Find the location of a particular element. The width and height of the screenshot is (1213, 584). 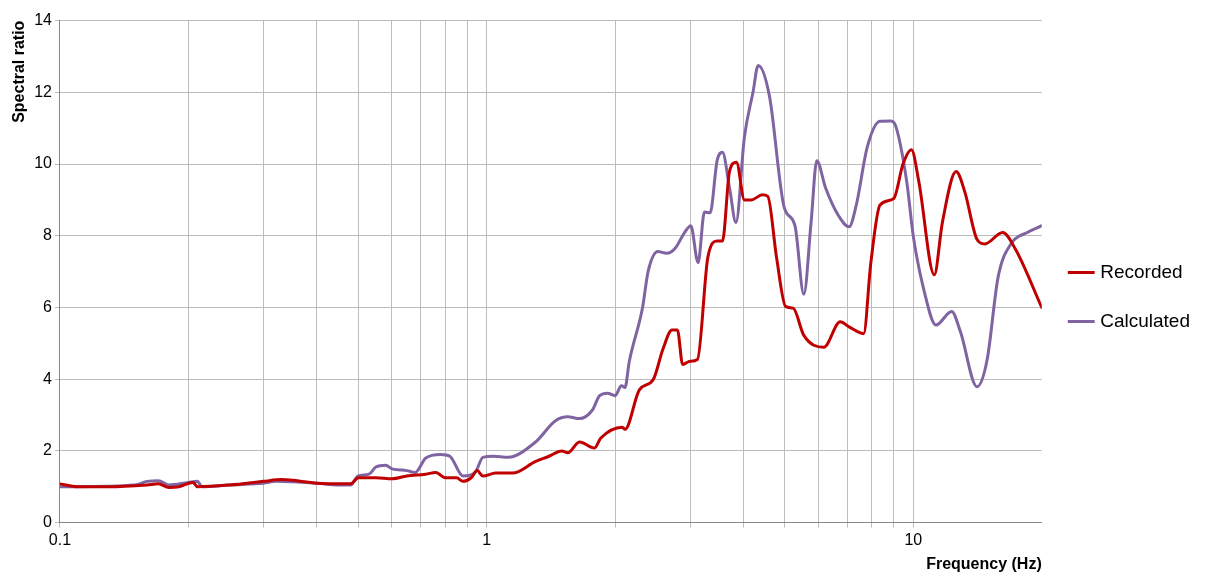

y-tick-label: 10 is located at coordinates (43, 163).